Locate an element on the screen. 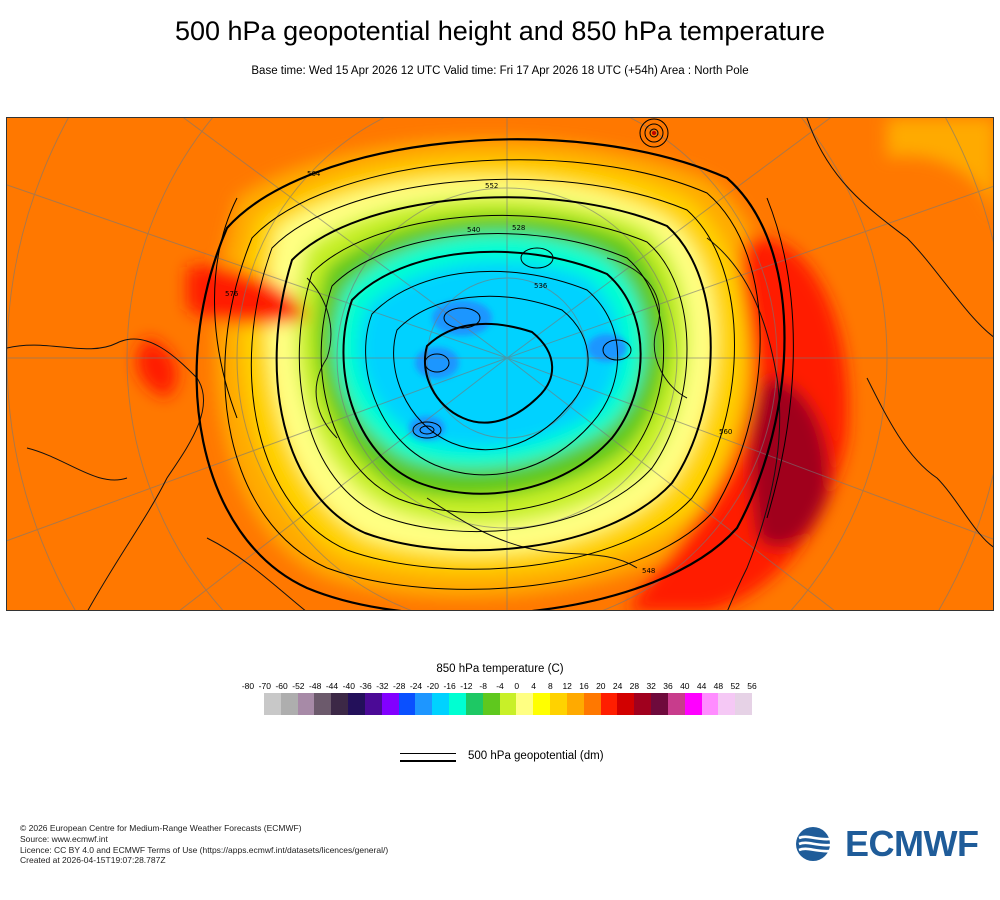  created-text: Created at 2026-04-15T19:07:28.787Z is located at coordinates (93, 860).